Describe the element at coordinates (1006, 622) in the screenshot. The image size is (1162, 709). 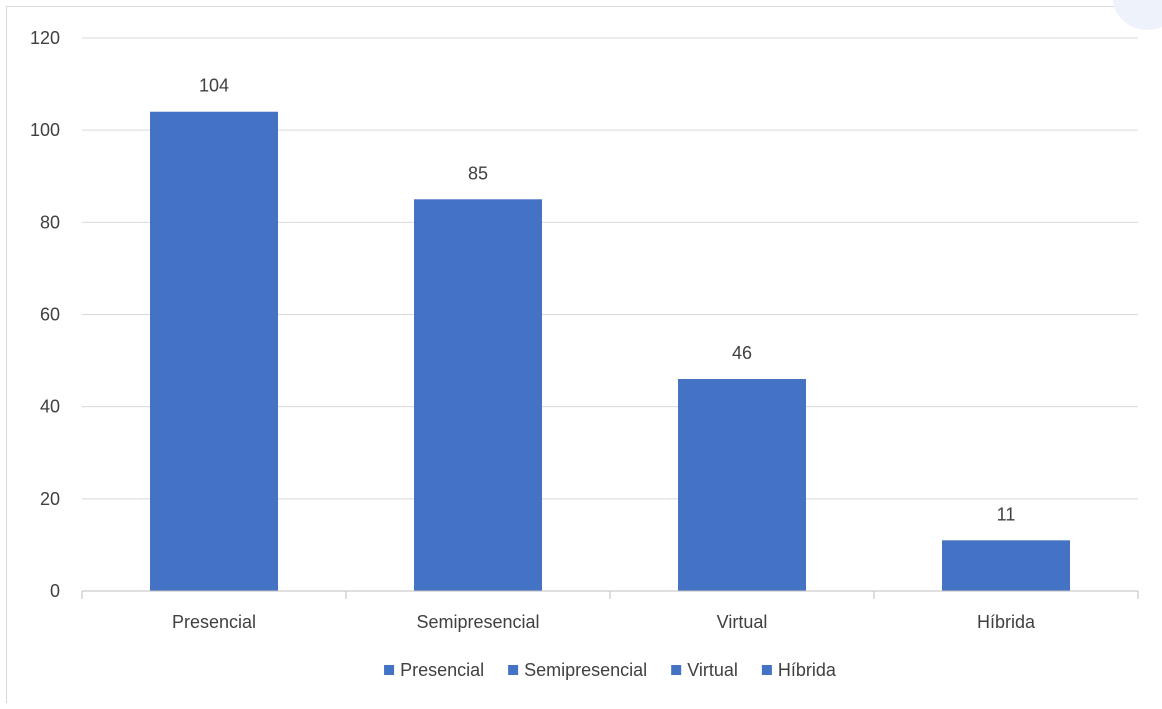
I see `x-tick-label: Híbrida` at that location.